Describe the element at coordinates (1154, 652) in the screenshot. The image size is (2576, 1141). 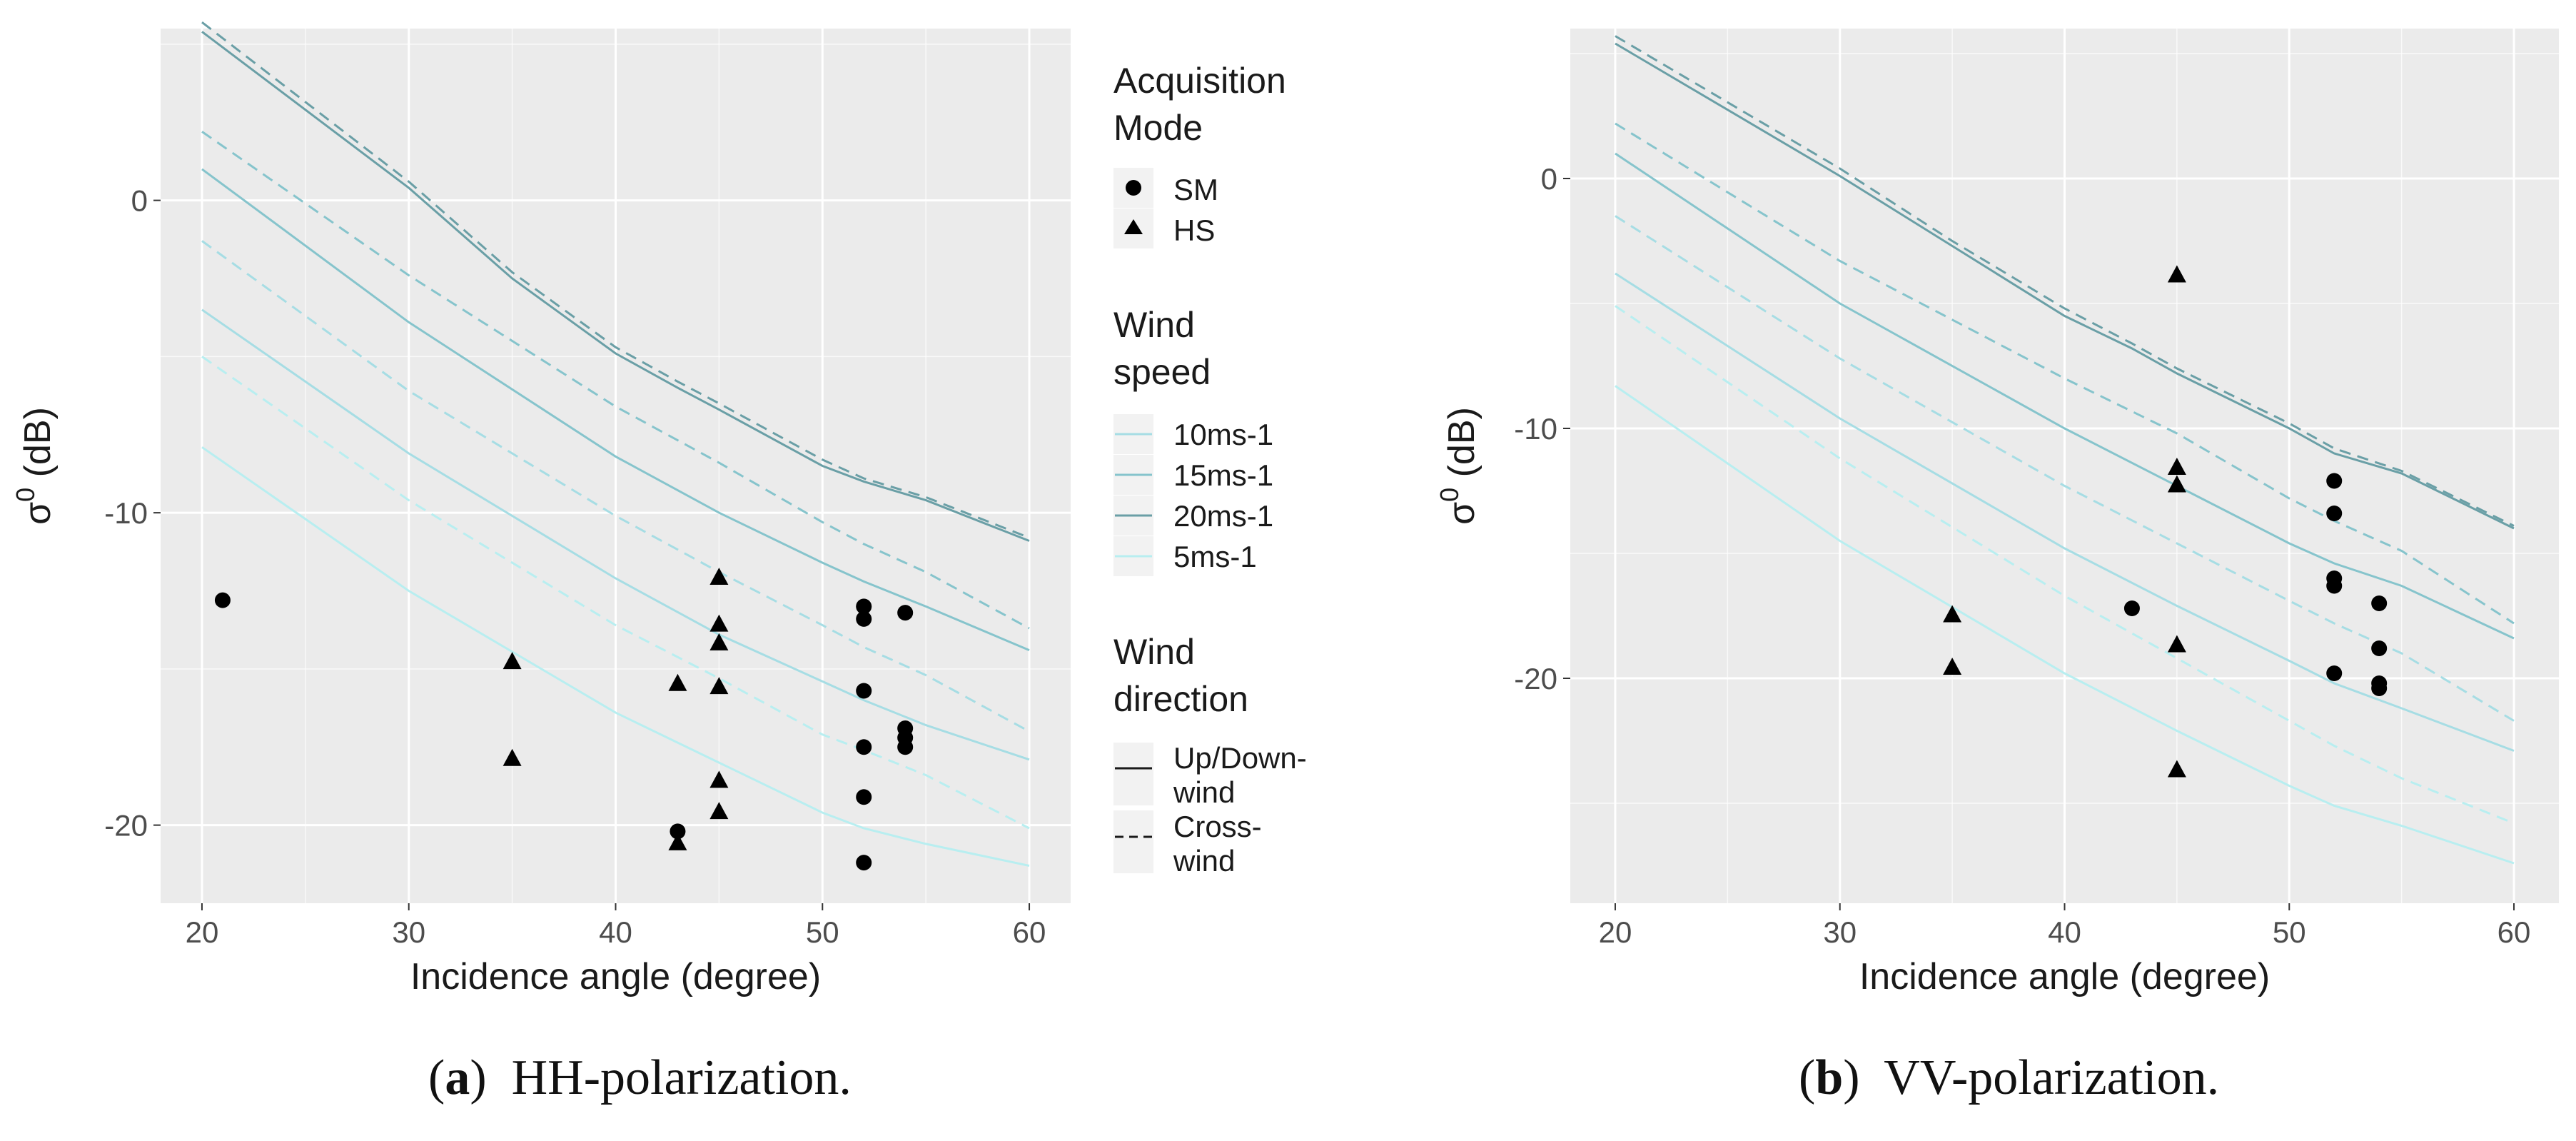
I see `legend-direction-title-line1: Wind` at that location.